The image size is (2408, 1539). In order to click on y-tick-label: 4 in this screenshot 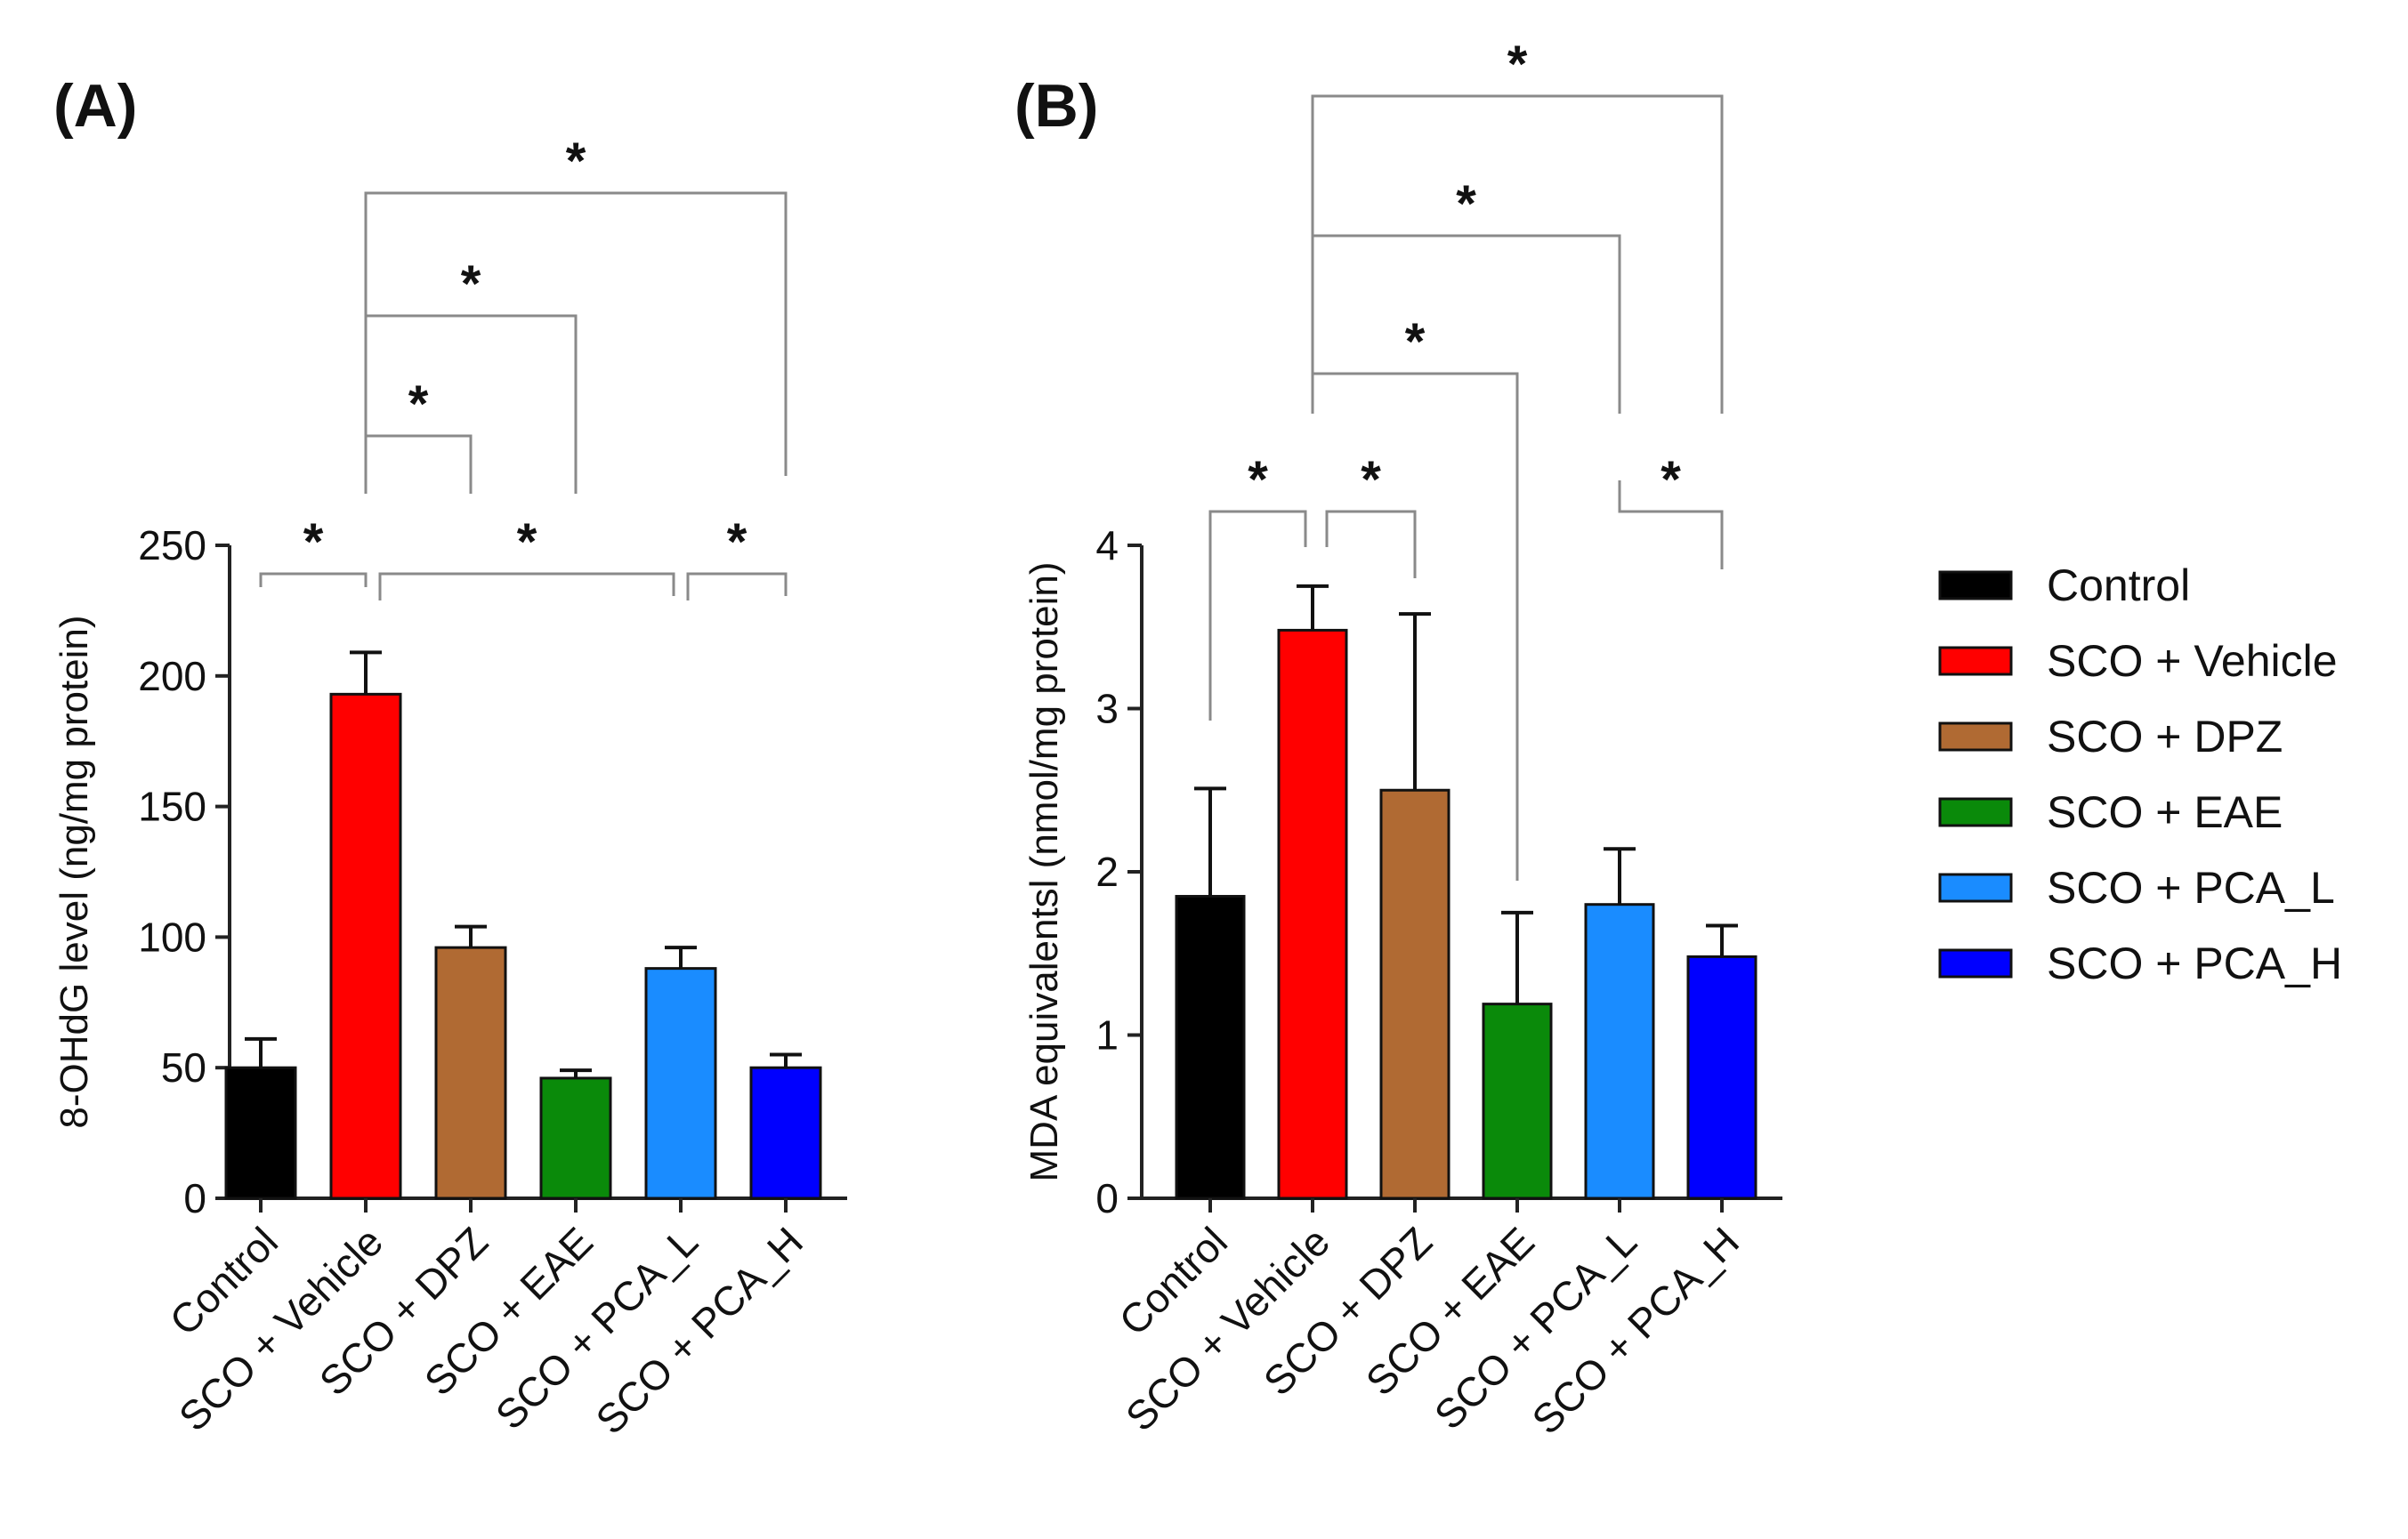, I will do `click(1107, 545)`.